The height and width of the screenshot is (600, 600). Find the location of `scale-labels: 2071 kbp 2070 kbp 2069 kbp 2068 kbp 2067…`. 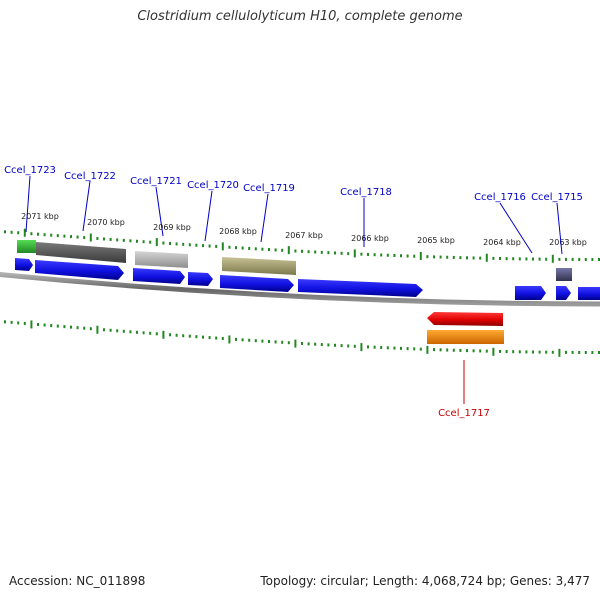

scale-labels: 2071 kbp 2070 kbp 2069 kbp 2068 kbp 2067… is located at coordinates (304, 229).